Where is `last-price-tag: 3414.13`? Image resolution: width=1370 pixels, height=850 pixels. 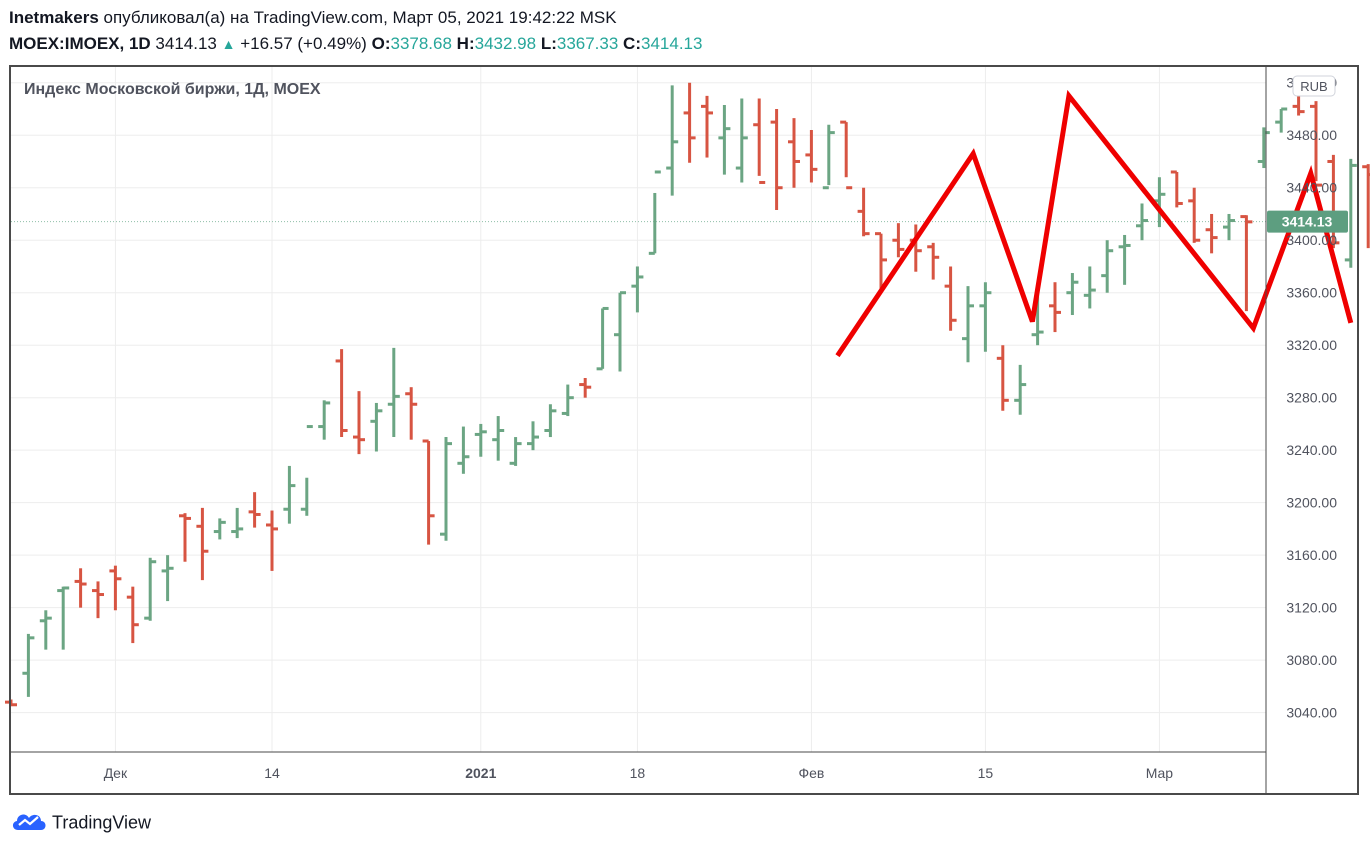 last-price-tag: 3414.13 is located at coordinates (1307, 221).